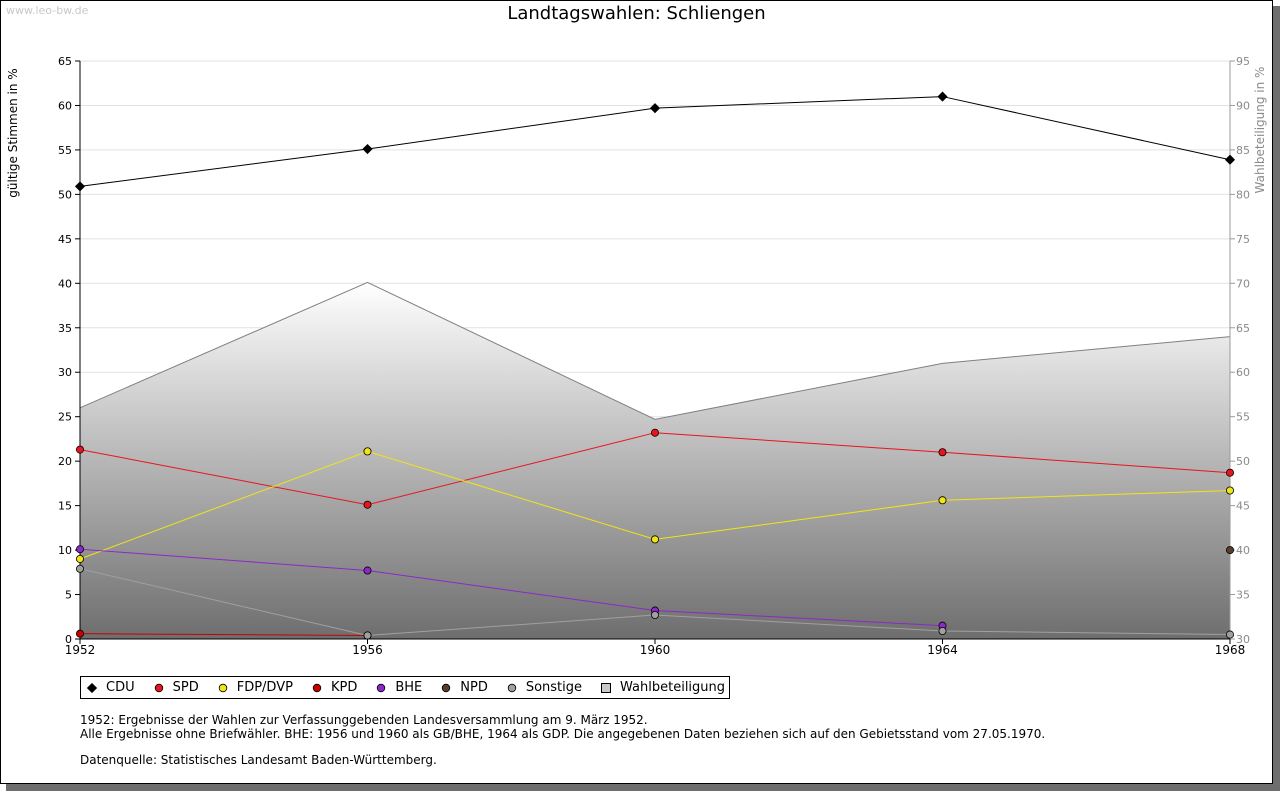  I want to click on y2-tick-label: 55, so click(1243, 417).